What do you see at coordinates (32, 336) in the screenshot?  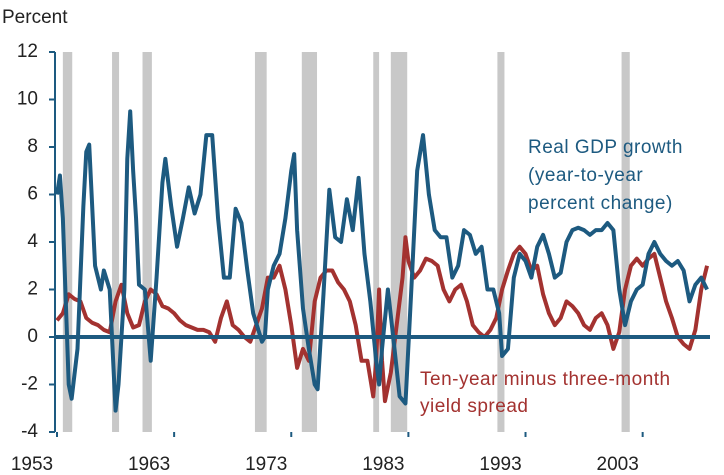 I see `y-tick-label: 0` at bounding box center [32, 336].